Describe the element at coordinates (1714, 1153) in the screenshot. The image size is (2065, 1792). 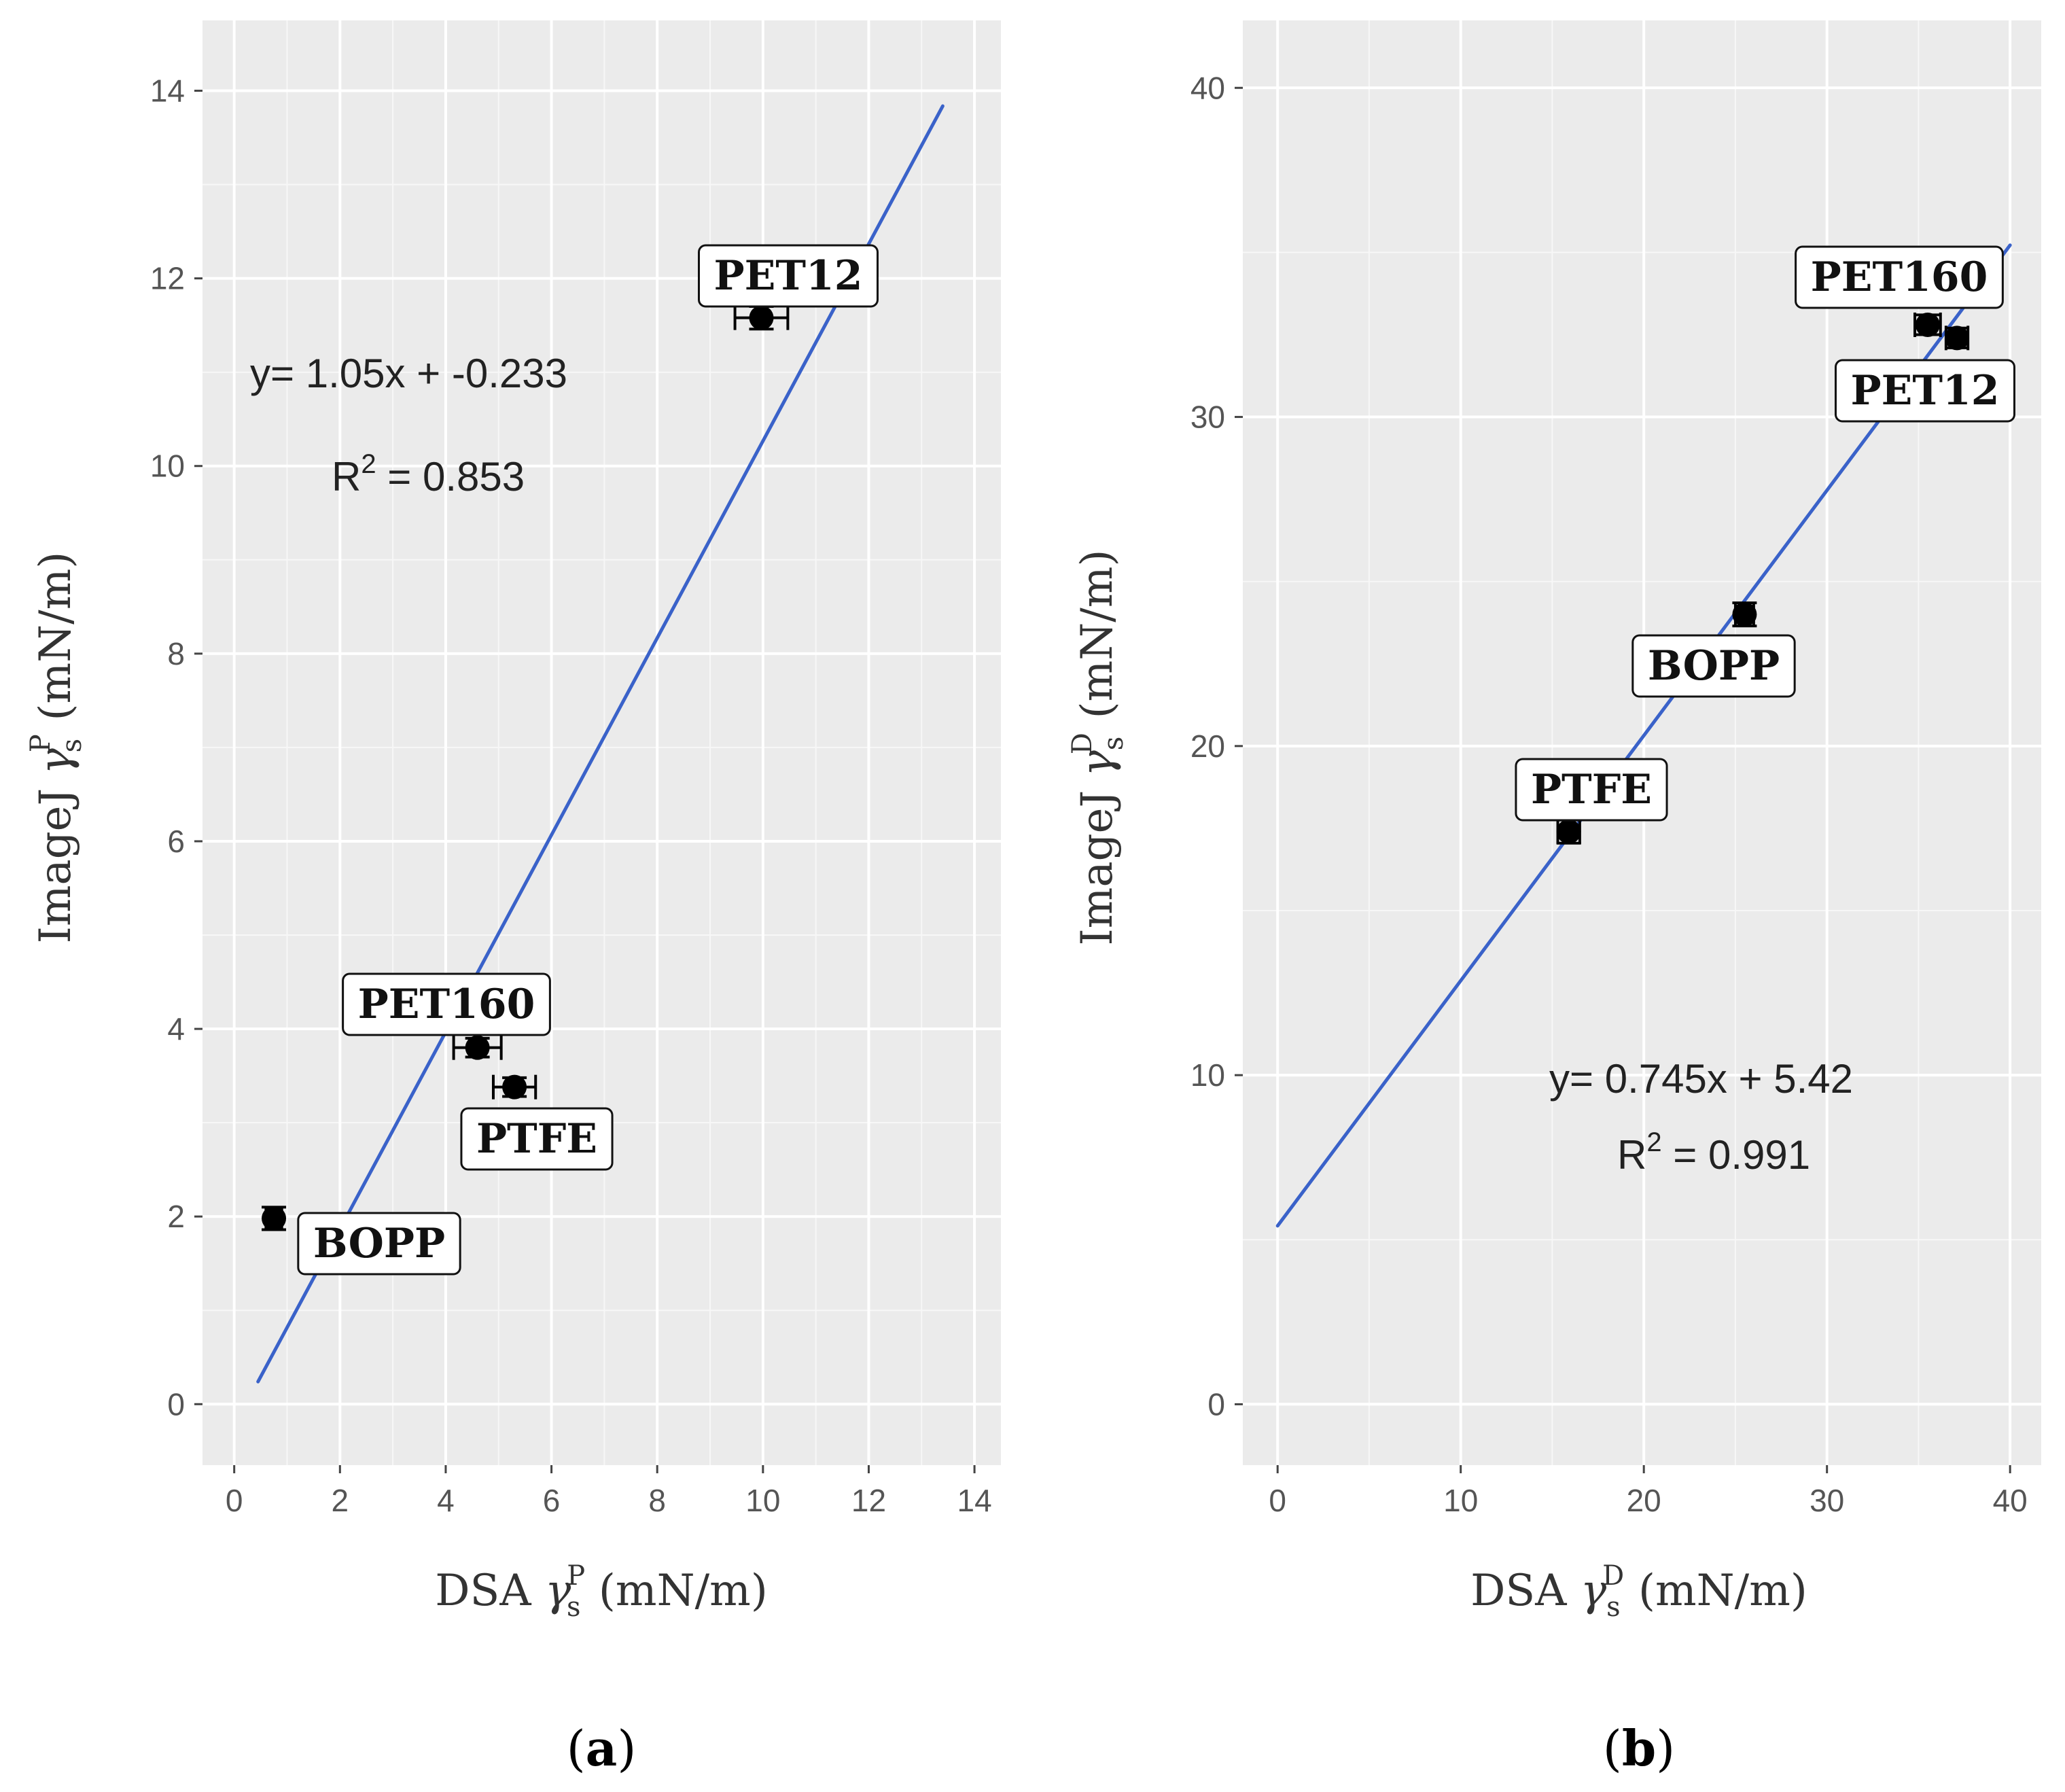
I see `panel-b-r-squared: R2 = 0.991` at that location.